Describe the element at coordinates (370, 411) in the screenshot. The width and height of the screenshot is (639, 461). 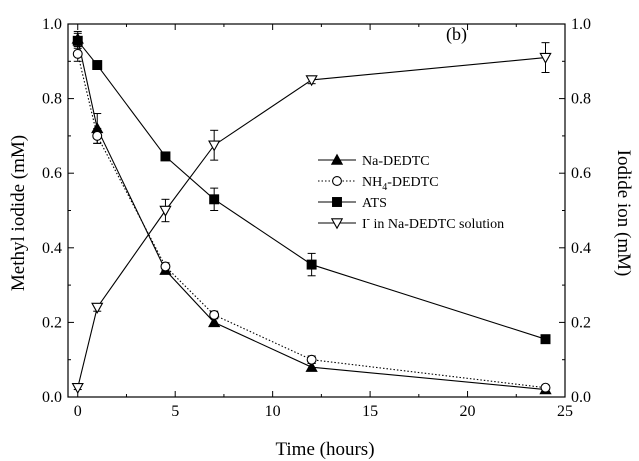
I see `x-tick-label: 15` at that location.